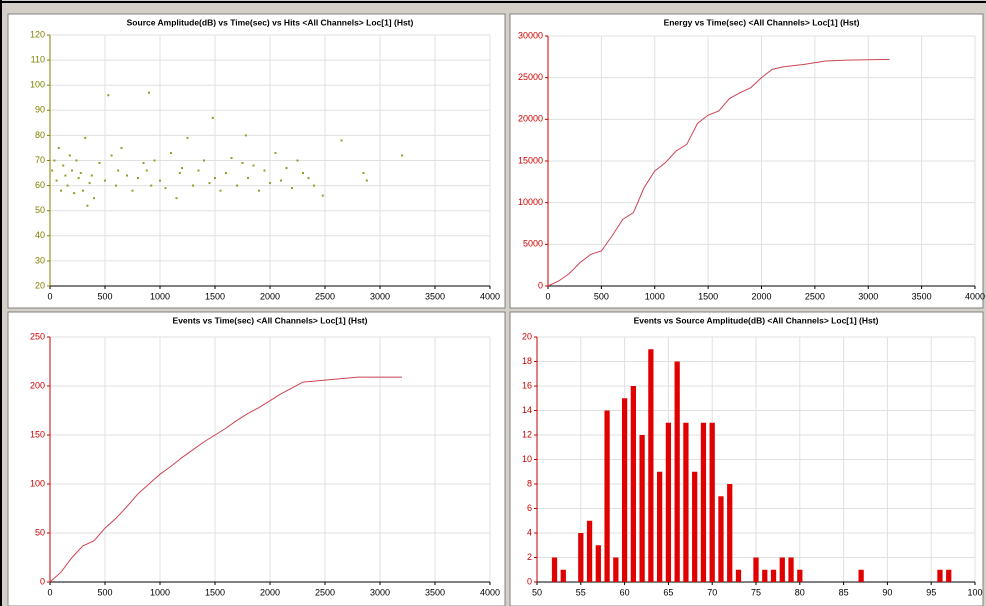 Image resolution: width=986 pixels, height=606 pixels. What do you see at coordinates (887, 592) in the screenshot?
I see `x-tick-label: 90` at bounding box center [887, 592].